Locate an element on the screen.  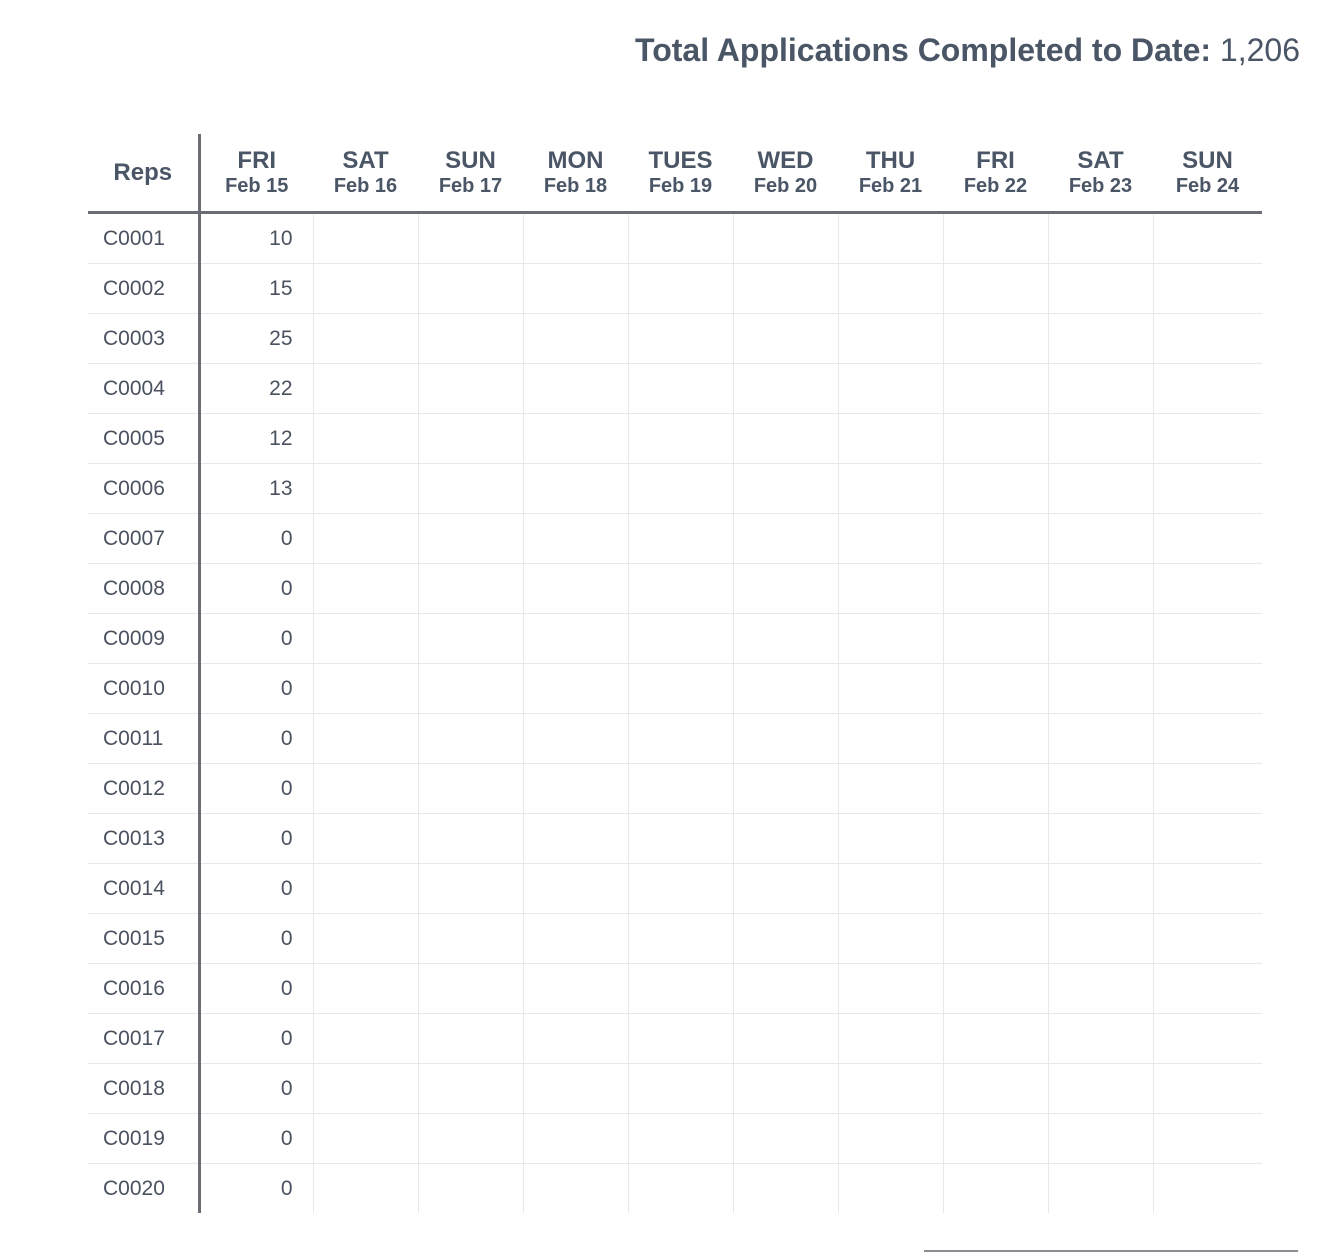
day-of-week-label: SAT is located at coordinates (365, 160).